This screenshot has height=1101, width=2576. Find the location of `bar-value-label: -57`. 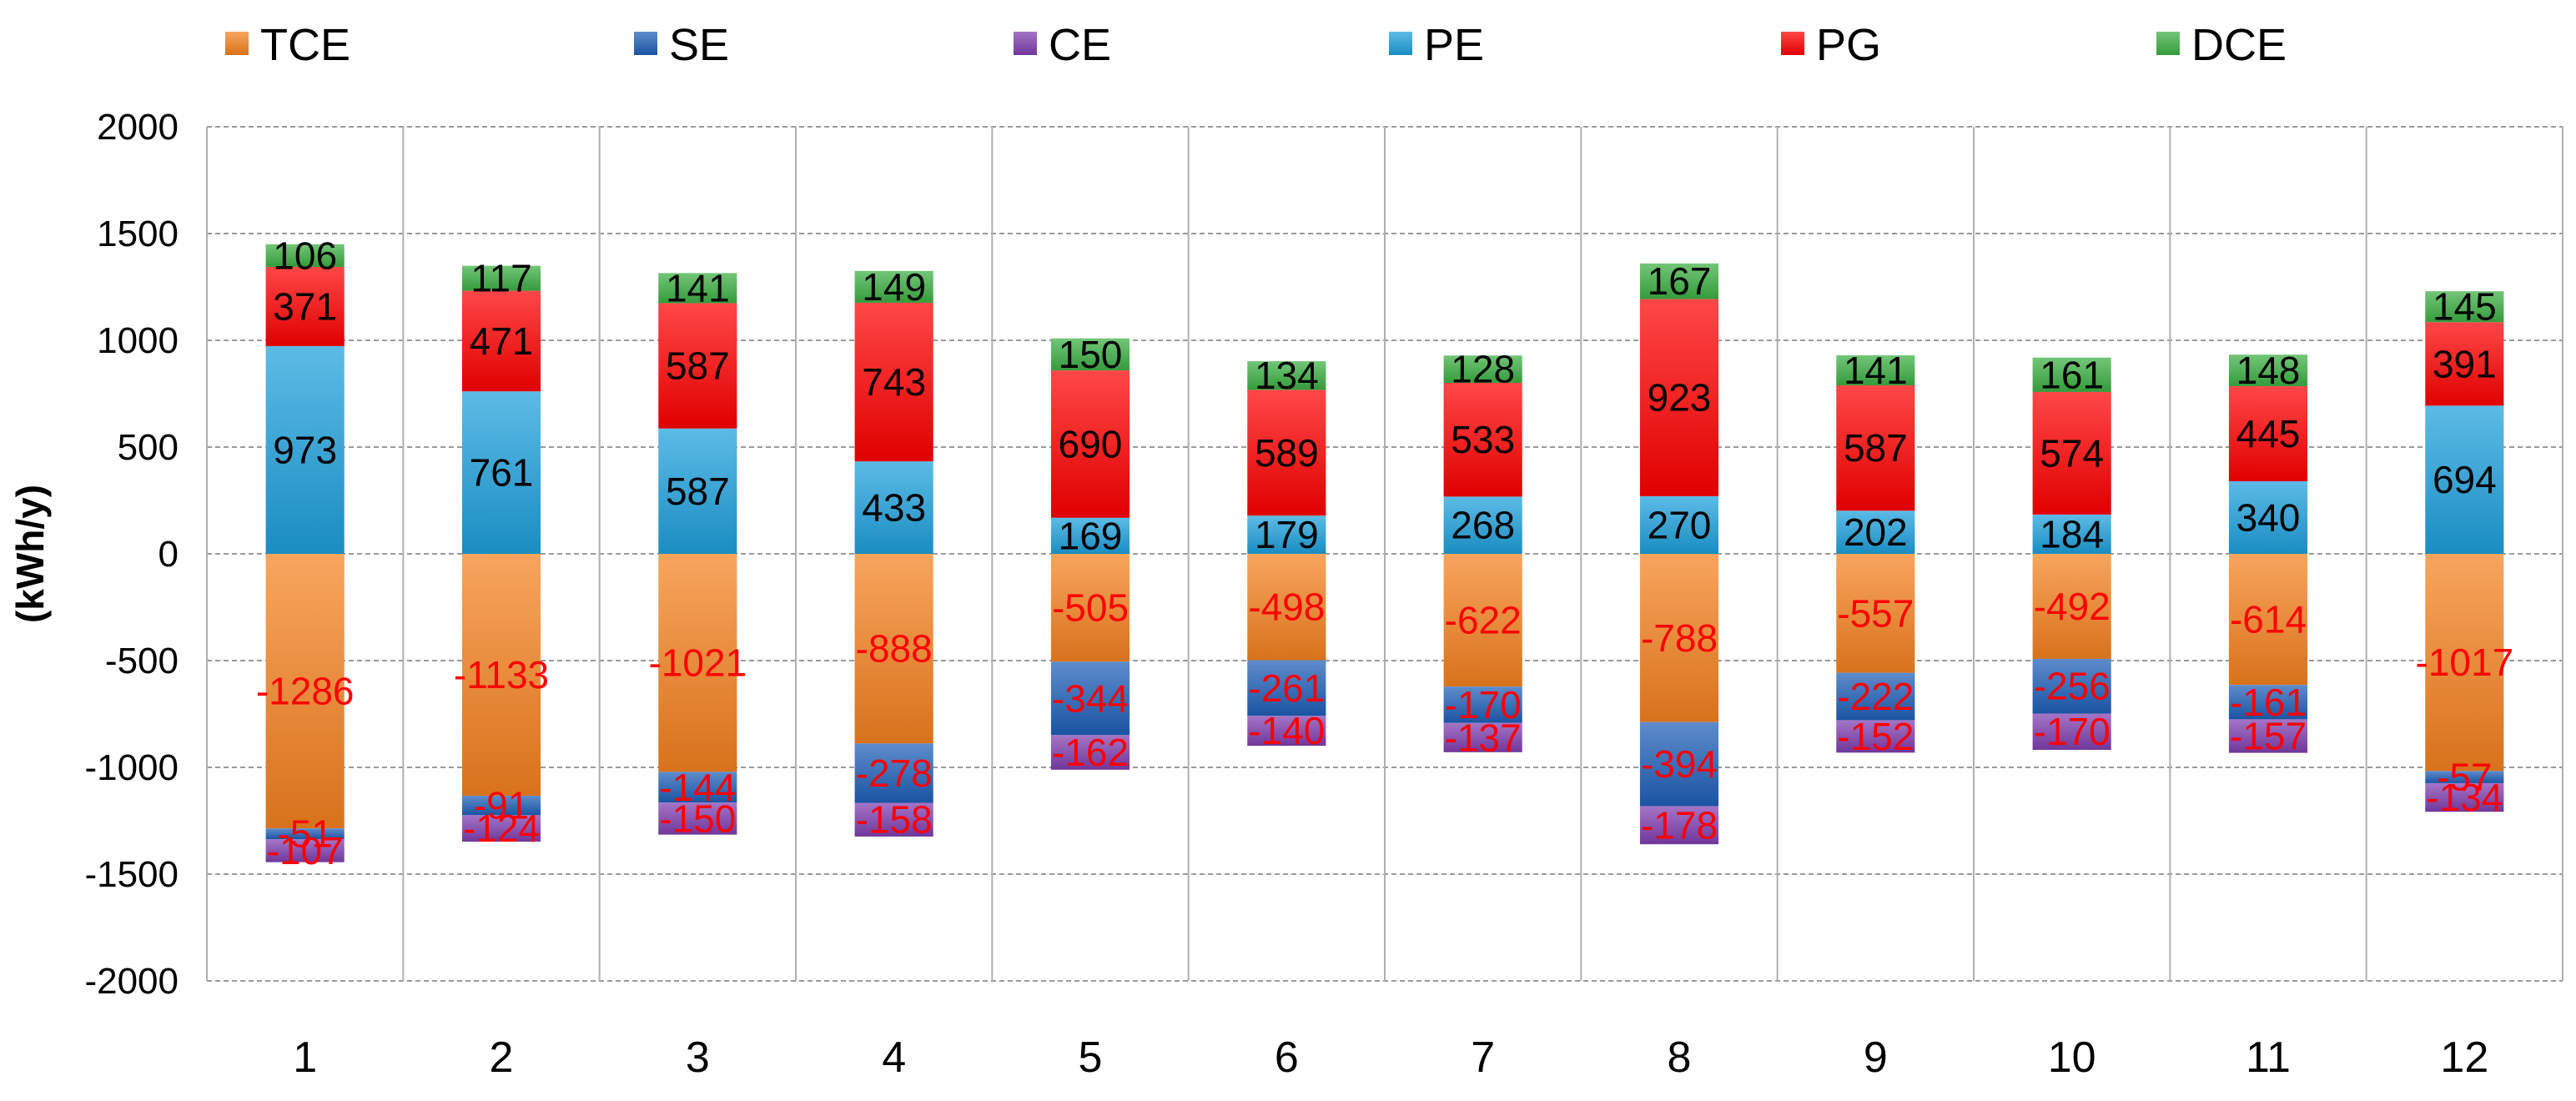

bar-value-label: -57 is located at coordinates (2464, 777).